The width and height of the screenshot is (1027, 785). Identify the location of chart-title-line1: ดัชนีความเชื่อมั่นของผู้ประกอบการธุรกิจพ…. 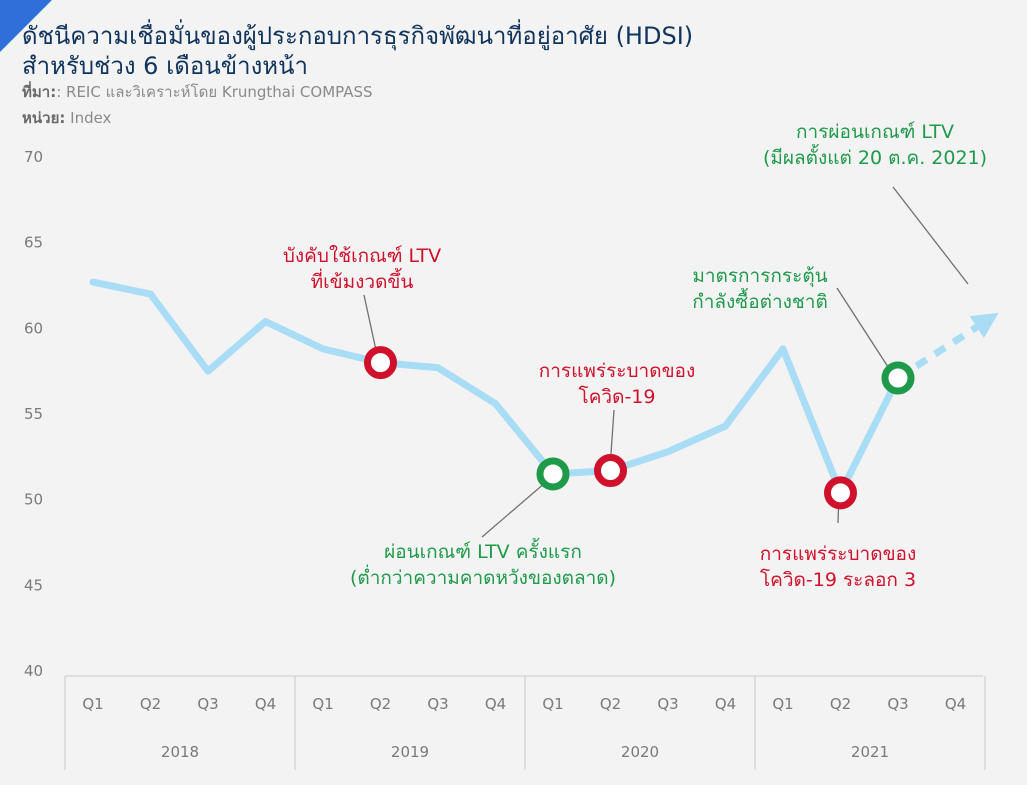
(358, 36).